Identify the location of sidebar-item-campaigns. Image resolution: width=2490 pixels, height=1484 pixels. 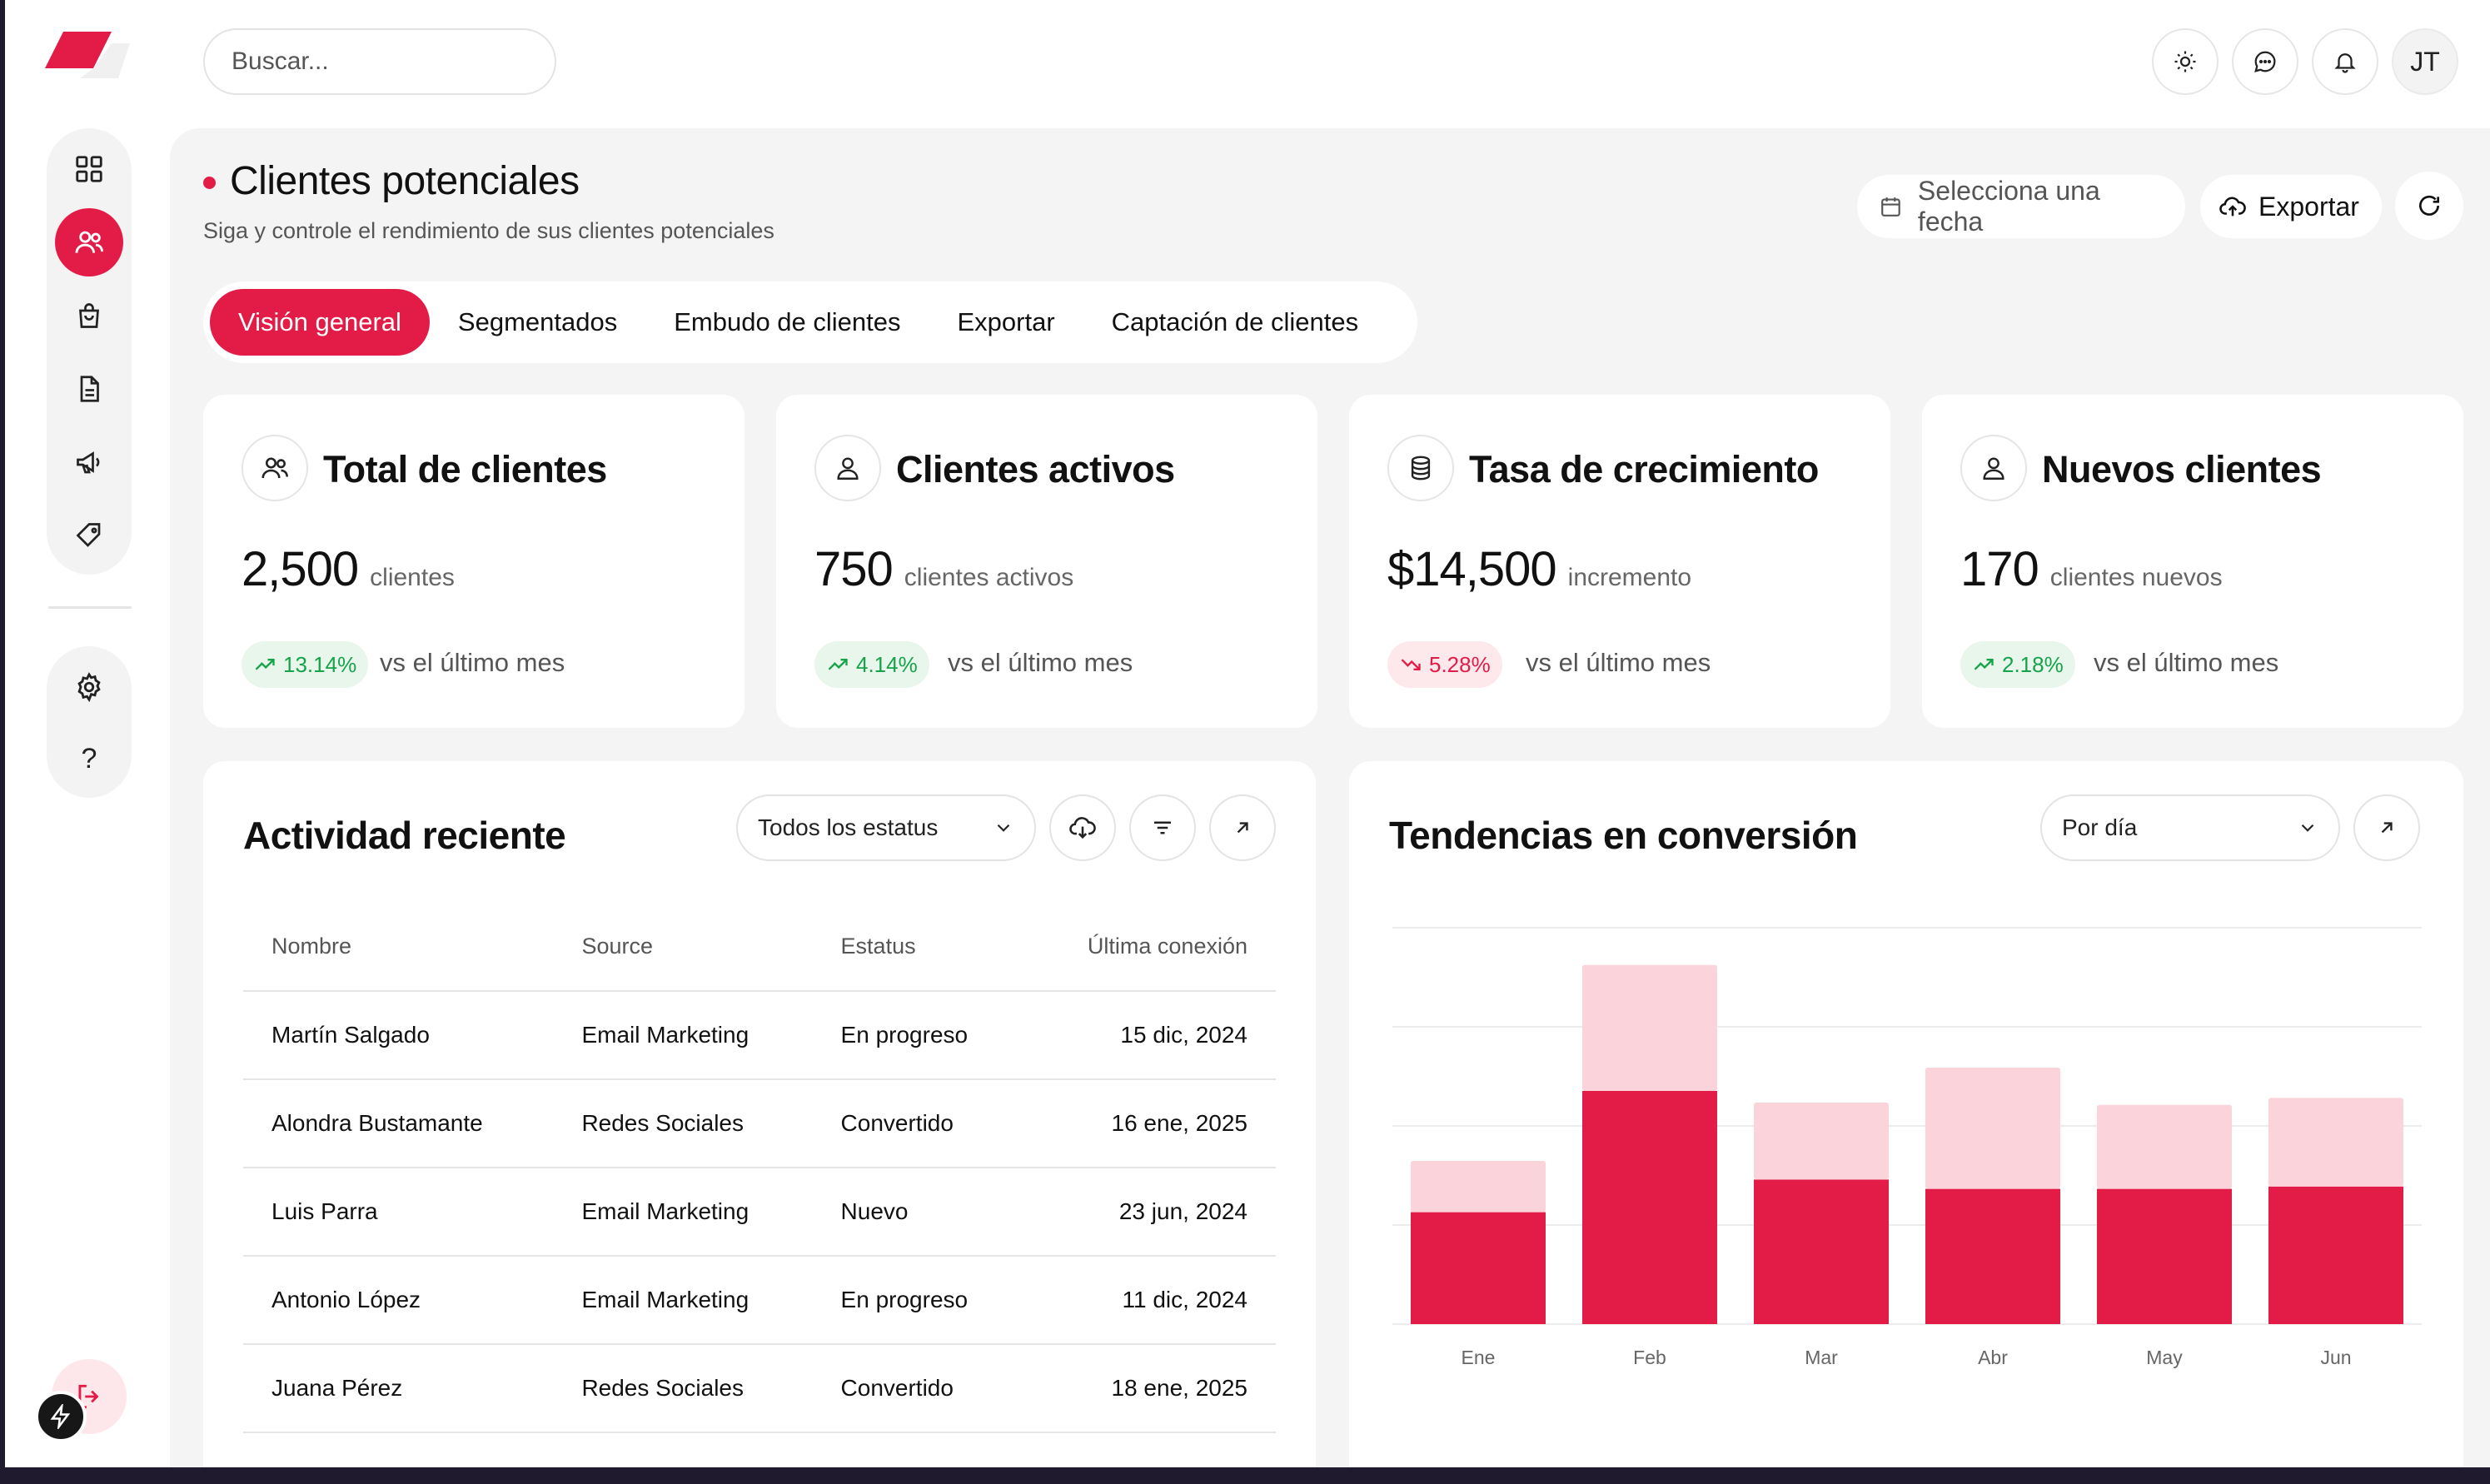
(89, 462).